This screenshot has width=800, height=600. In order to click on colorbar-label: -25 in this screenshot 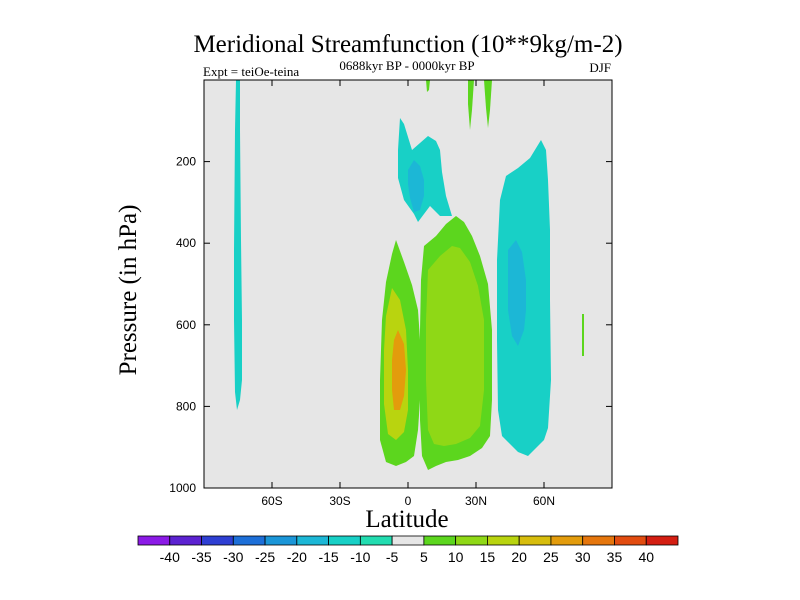, I will do `click(265, 557)`.